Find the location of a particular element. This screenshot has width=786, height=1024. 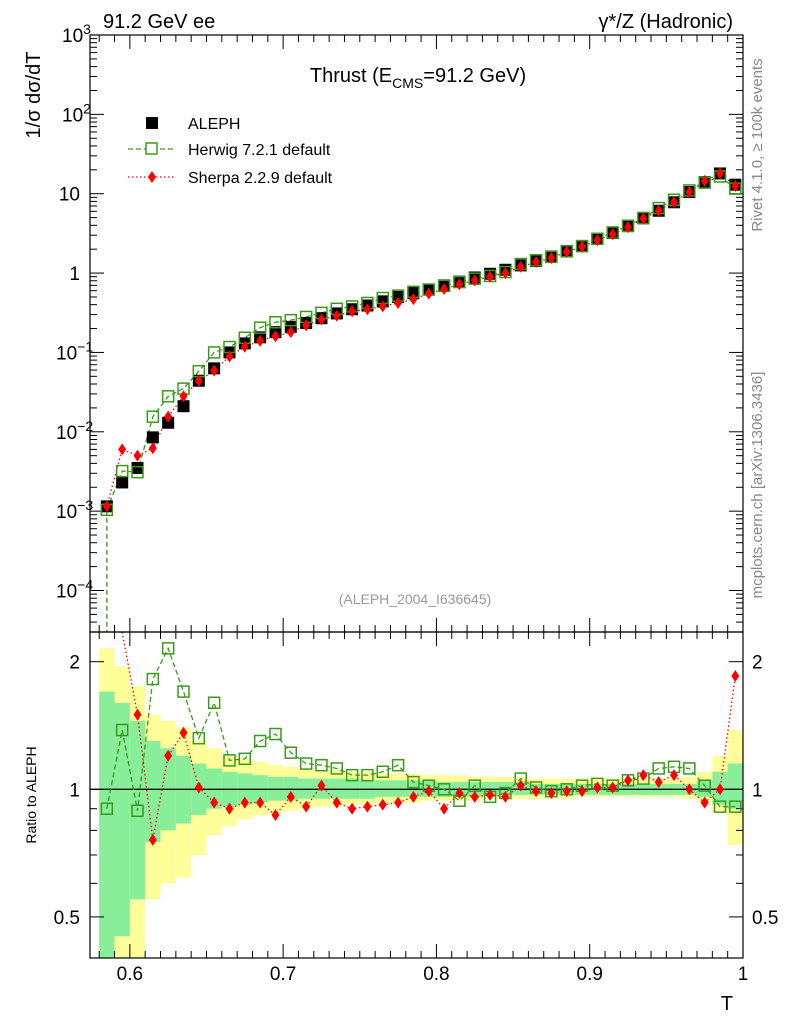

rivet-label: Rivet 4.1.0, ≥ 100k events is located at coordinates (757, 144).